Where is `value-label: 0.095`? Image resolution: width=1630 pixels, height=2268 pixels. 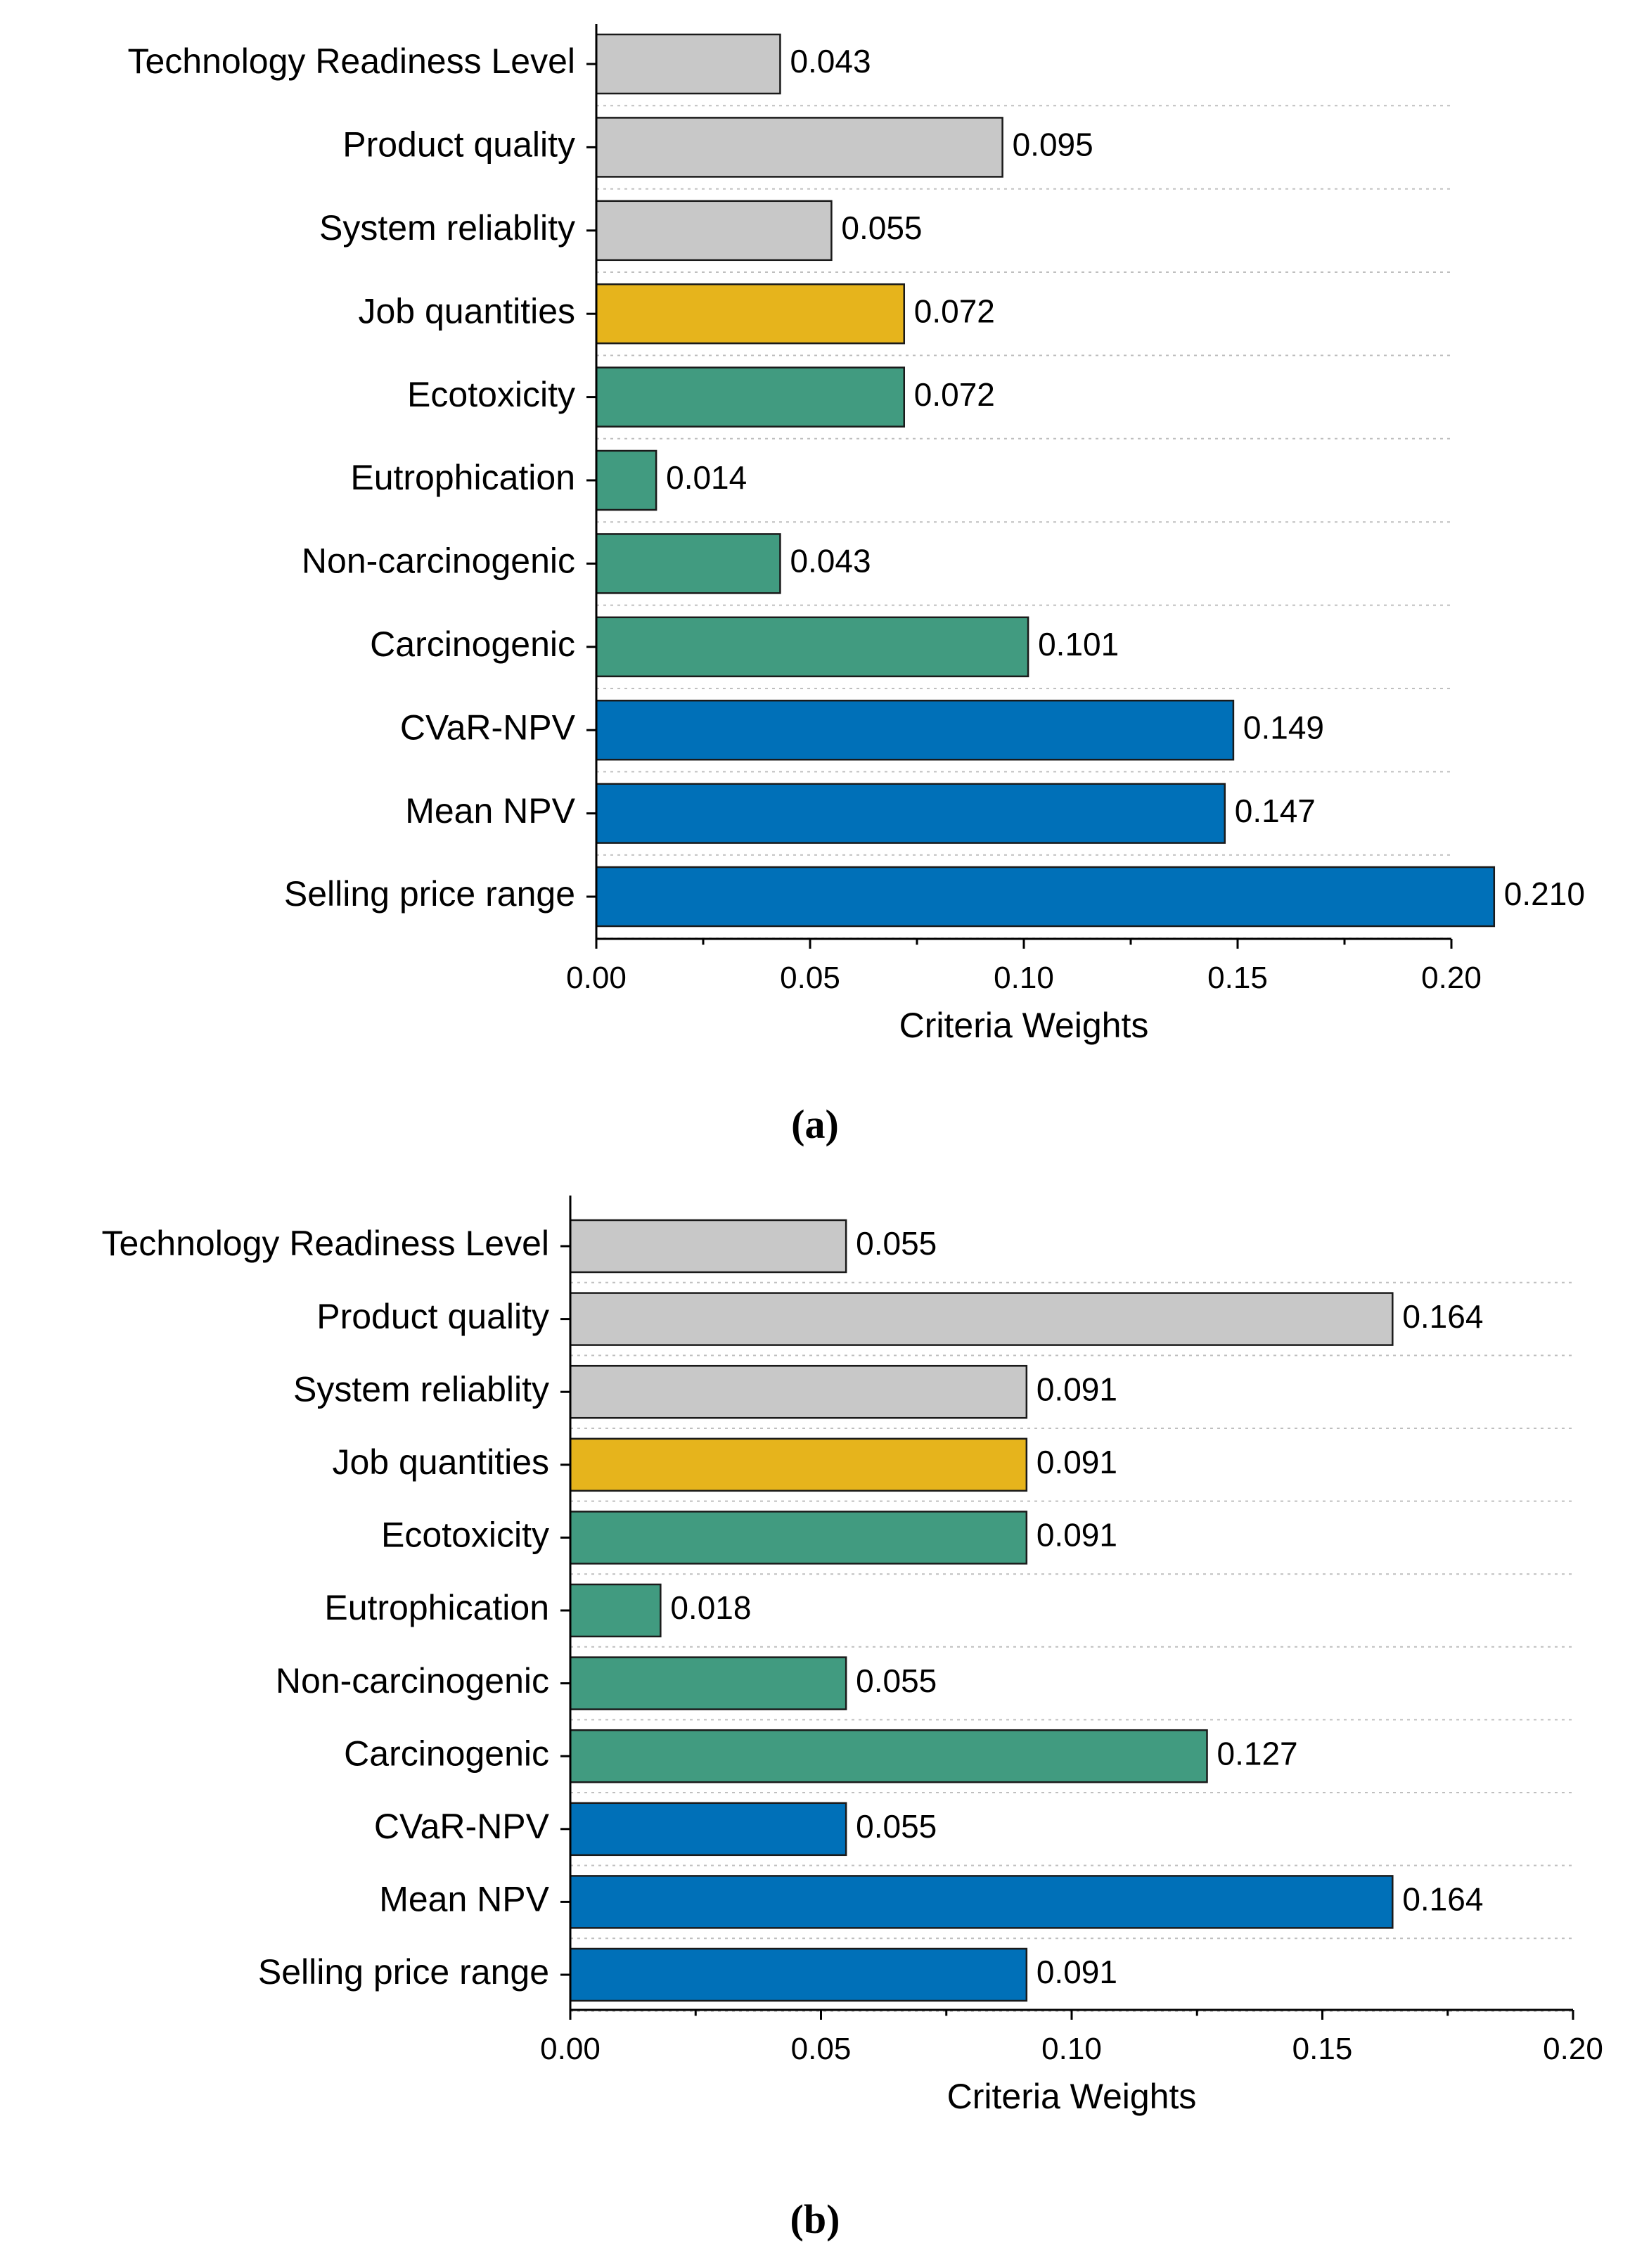 value-label: 0.095 is located at coordinates (1053, 145).